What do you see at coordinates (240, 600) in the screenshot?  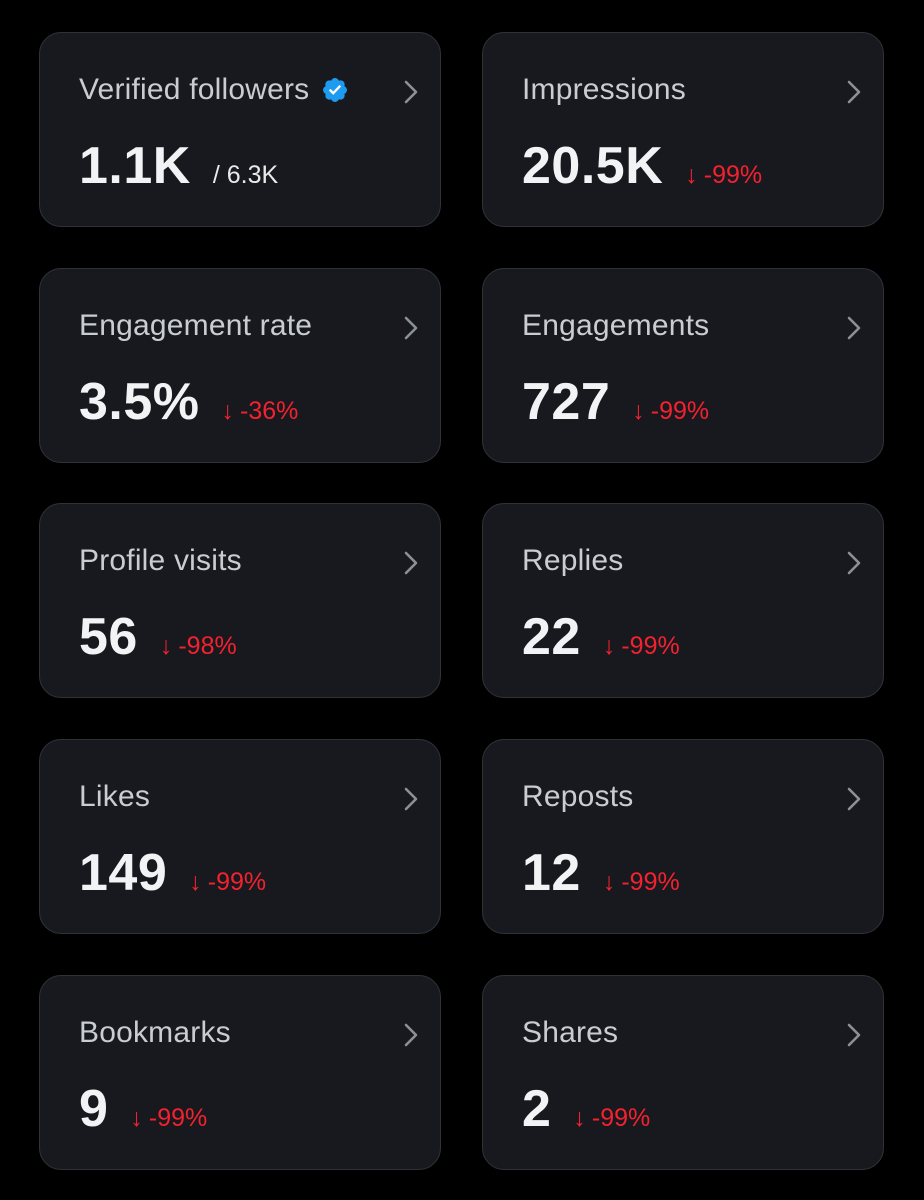 I see `metric-card-profile-visits: Profile visits 56 ↓ -98%` at bounding box center [240, 600].